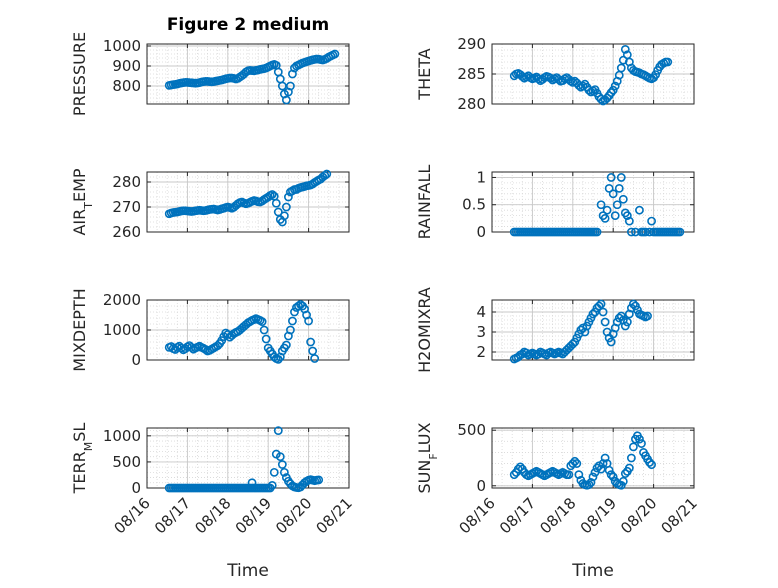  What do you see at coordinates (474, 205) in the screenshot?
I see `y-tick-label: 0.5` at bounding box center [474, 205].